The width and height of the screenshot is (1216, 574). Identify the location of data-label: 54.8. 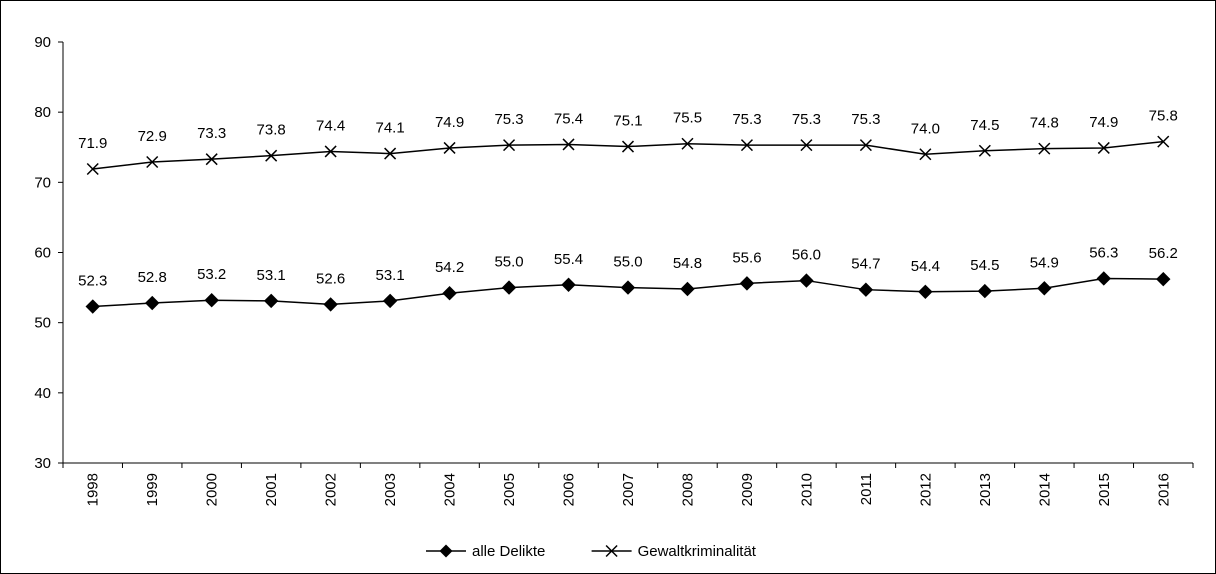
(687, 263).